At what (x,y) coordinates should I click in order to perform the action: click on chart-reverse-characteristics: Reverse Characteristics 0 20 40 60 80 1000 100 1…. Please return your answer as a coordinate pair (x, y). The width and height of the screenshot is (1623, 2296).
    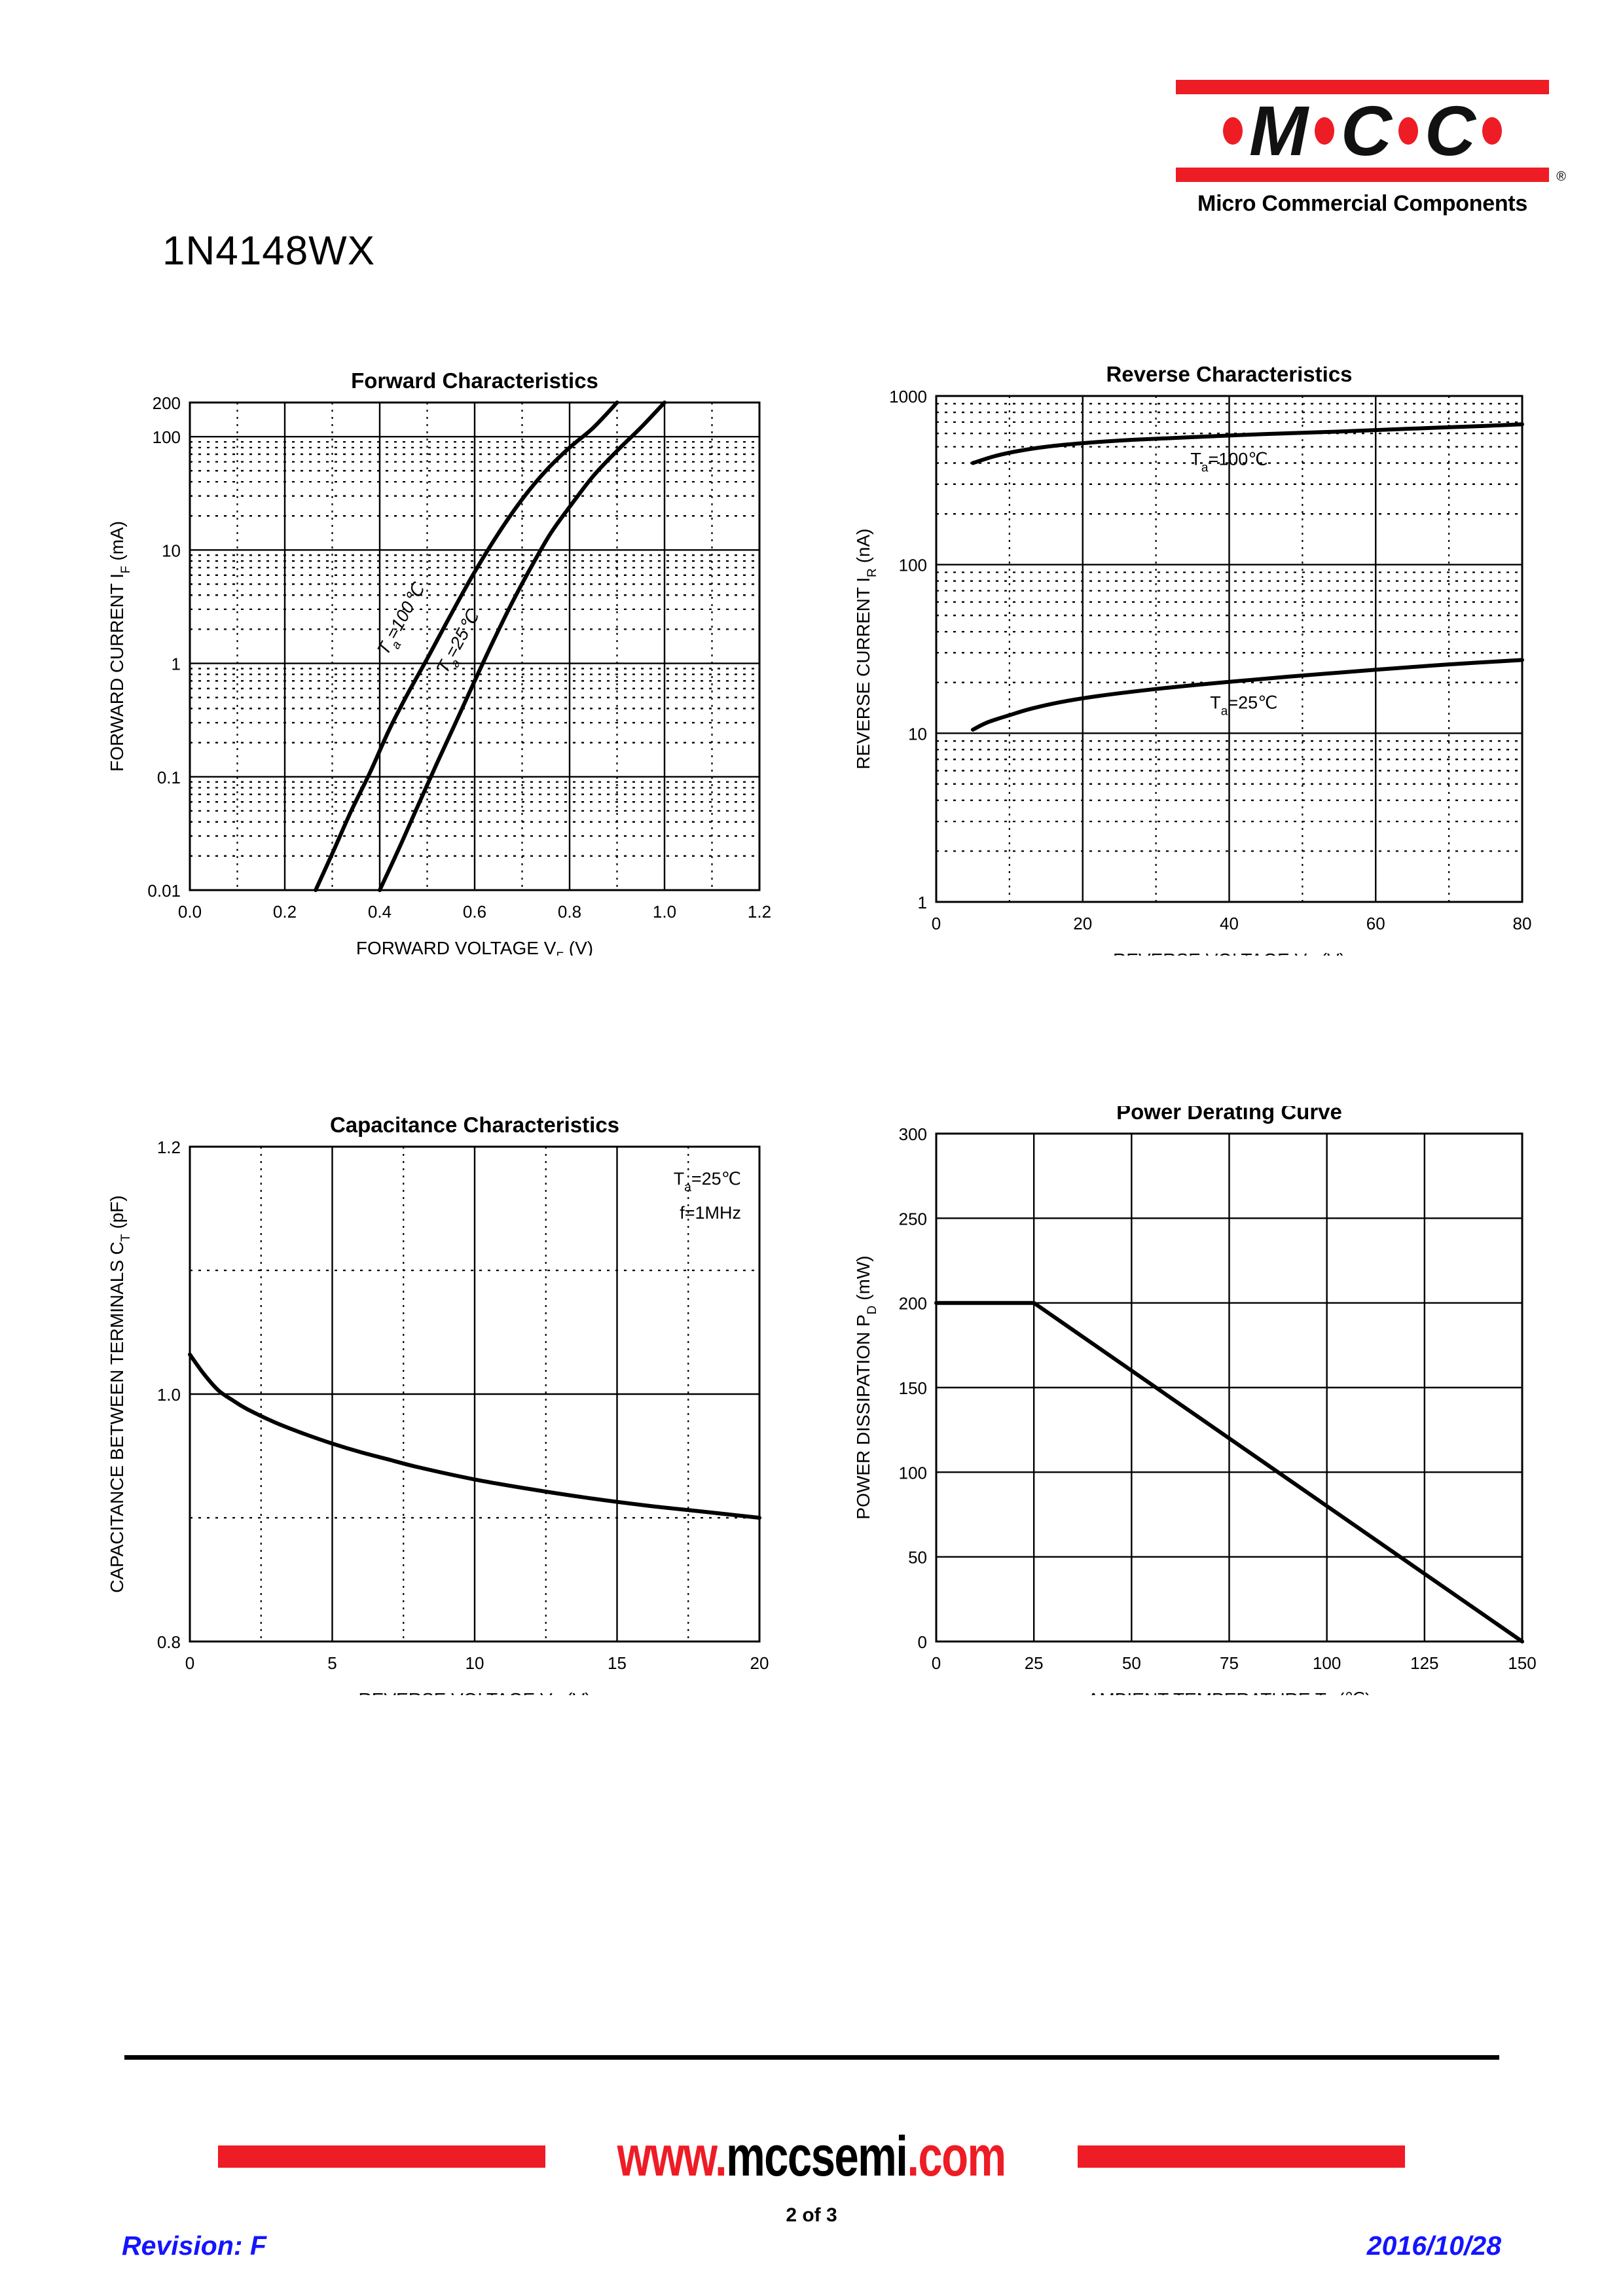
    Looking at the image, I should click on (1204, 661).